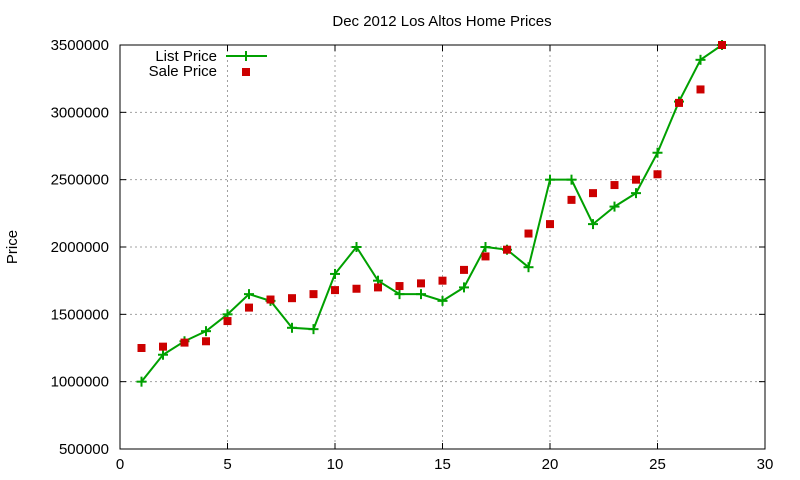 The width and height of the screenshot is (800, 480). What do you see at coordinates (441, 21) in the screenshot?
I see `chart-title: Dec 2012 Los Altos Home Prices` at bounding box center [441, 21].